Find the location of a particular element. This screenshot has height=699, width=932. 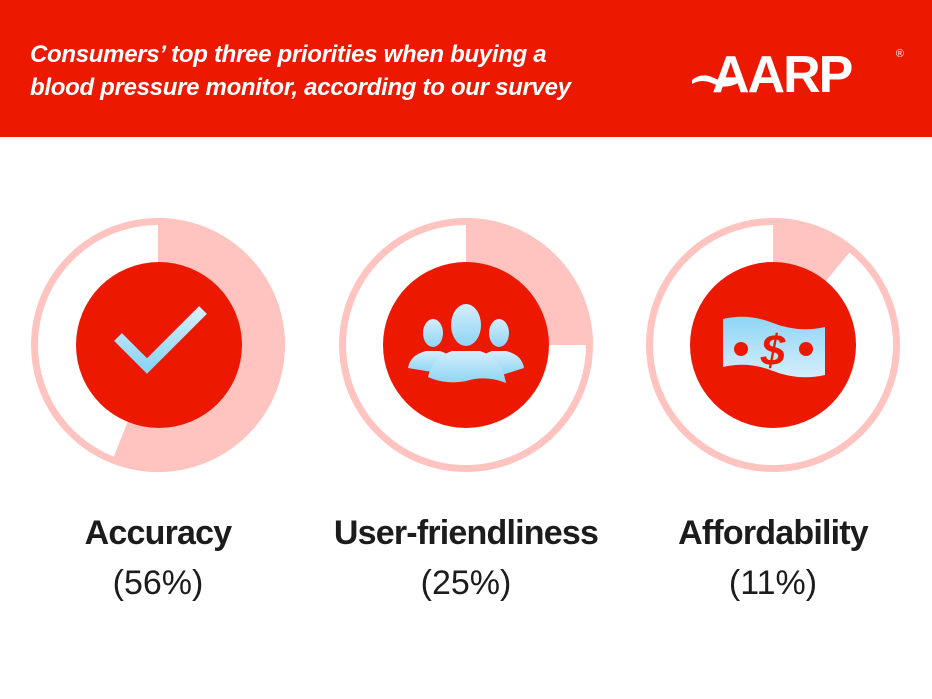

aarp-logo: AARP ® is located at coordinates (798, 75).